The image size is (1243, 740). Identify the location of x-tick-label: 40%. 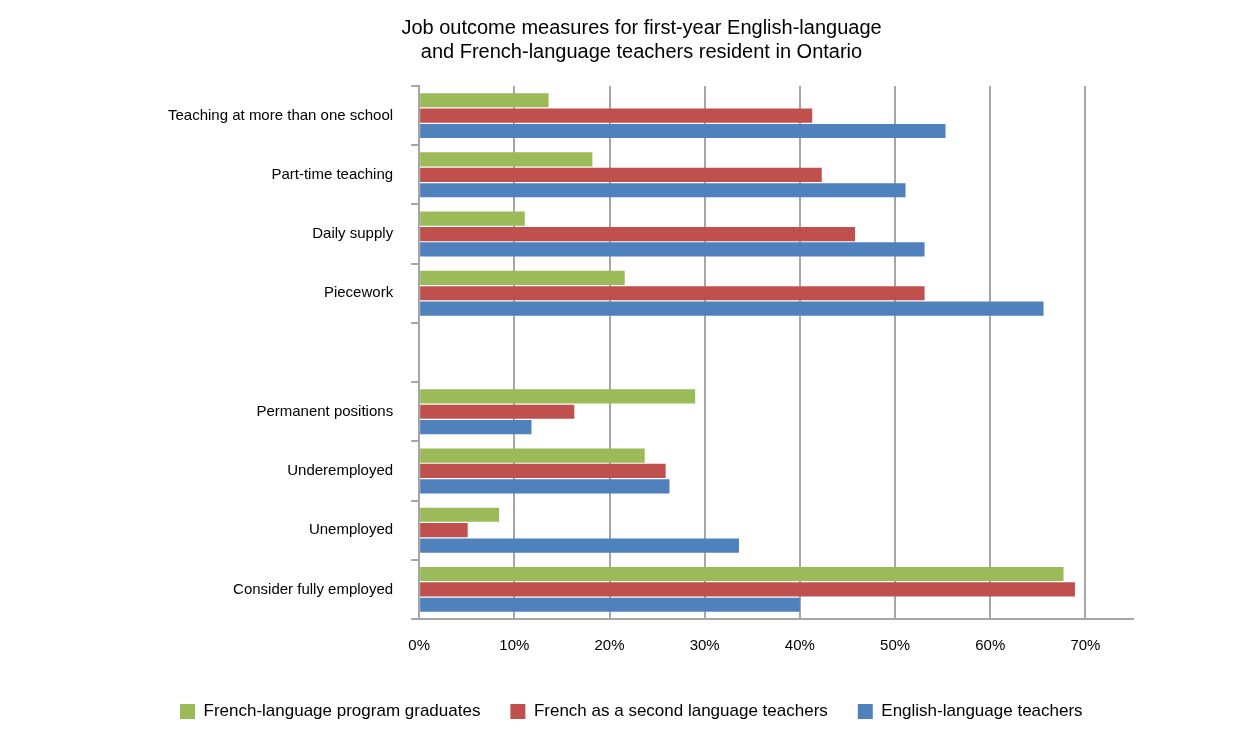
(799, 645).